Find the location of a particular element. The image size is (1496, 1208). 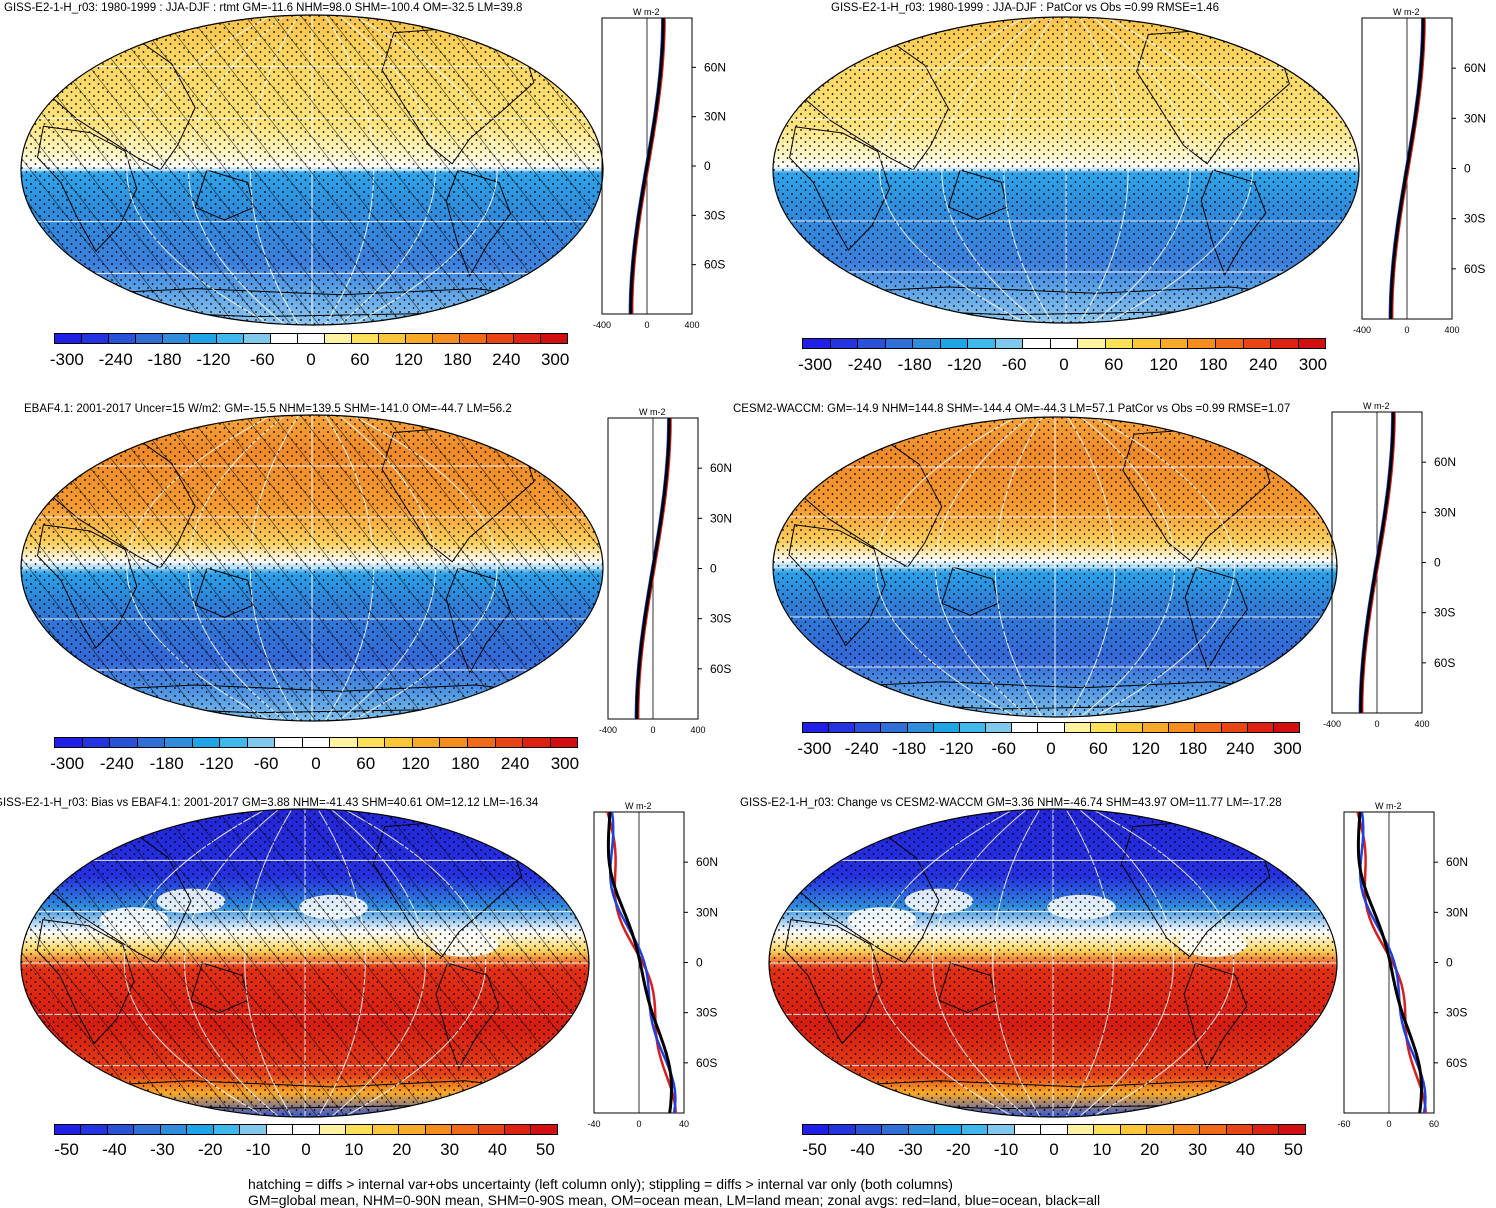

svg-text: -40 is located at coordinates (593, 1124).